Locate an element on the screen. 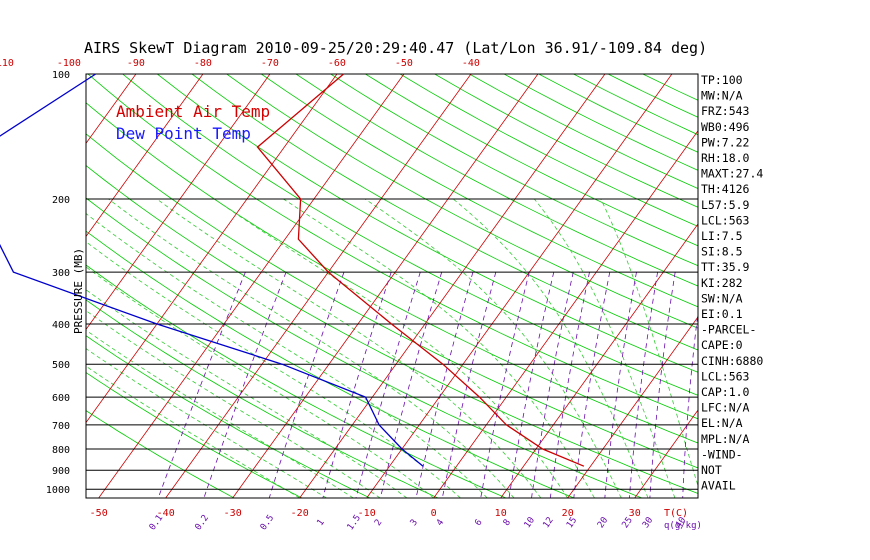  top-temp-tick-label: -100 is located at coordinates (69, 63).